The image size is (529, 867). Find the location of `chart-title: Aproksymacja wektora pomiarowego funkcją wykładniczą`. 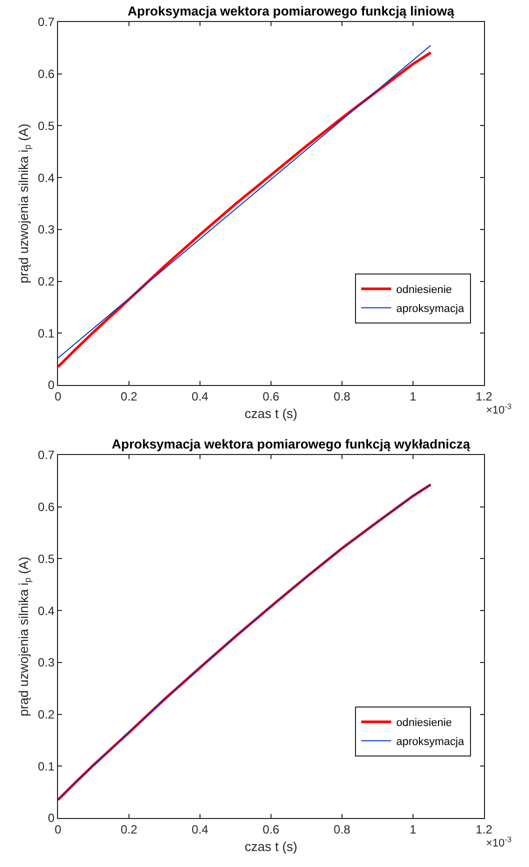

chart-title: Aproksymacja wektora pomiarowego funkcją wykładniczą is located at coordinates (291, 444).